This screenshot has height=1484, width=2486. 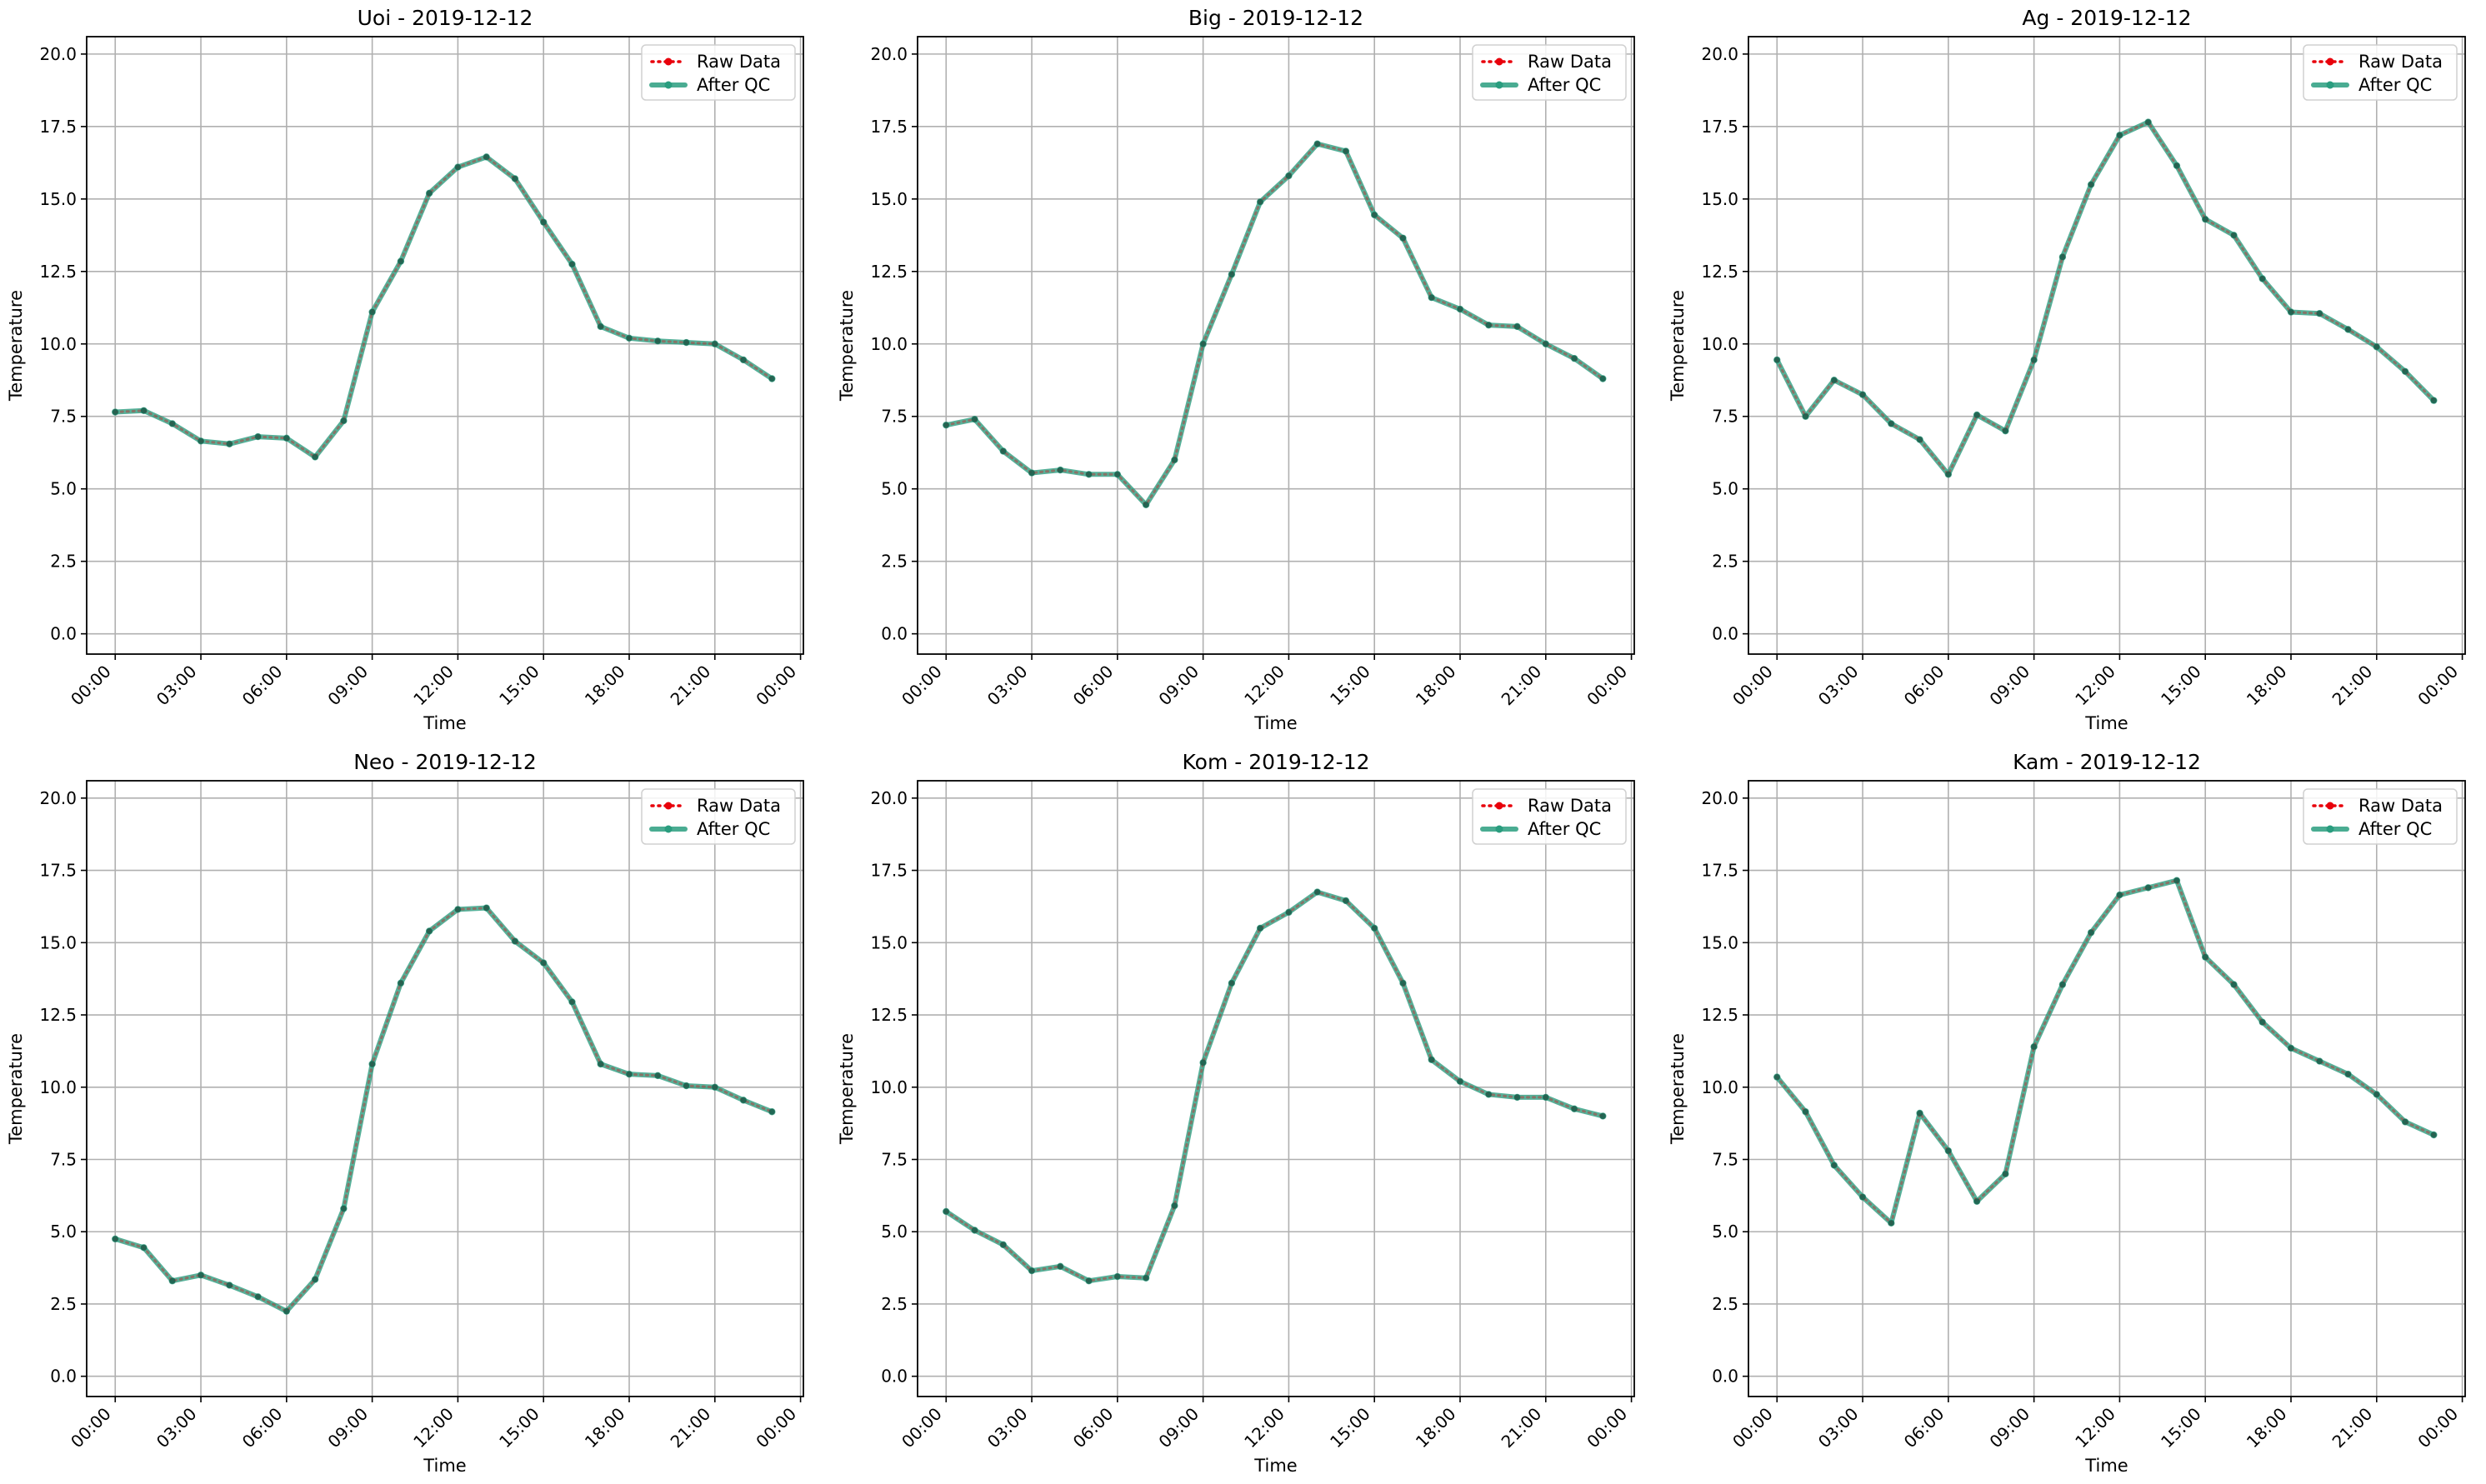 I want to click on chart-title: Neo - 2019-12-12, so click(x=445, y=762).